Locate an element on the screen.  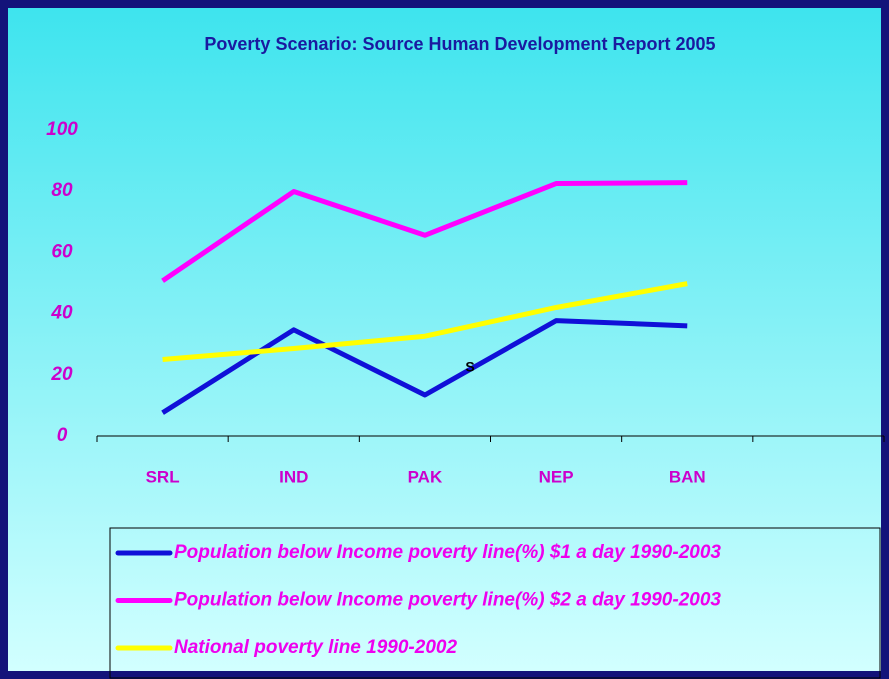
y-tick-label: 100 is located at coordinates (62, 129).